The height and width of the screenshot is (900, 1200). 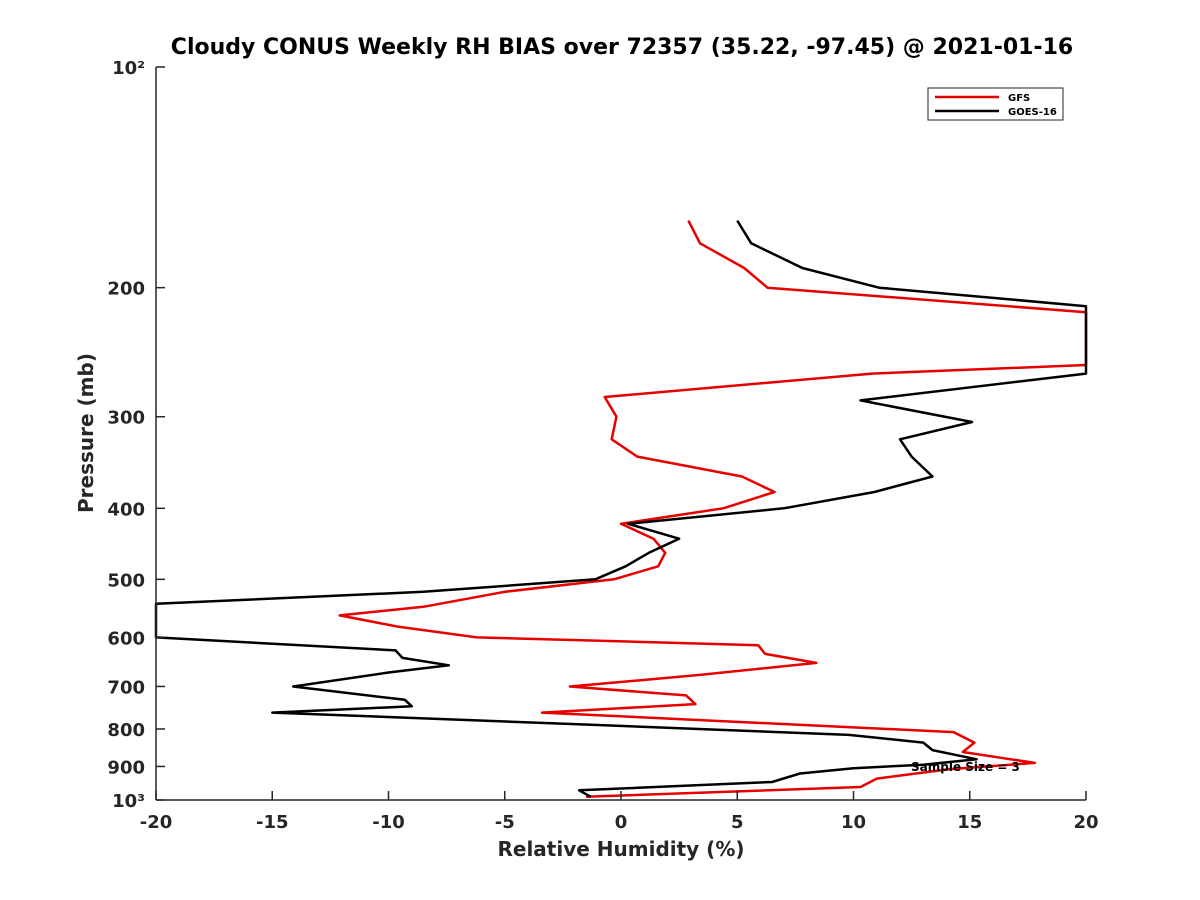 I want to click on x-tick-label: 10, so click(x=853, y=822).